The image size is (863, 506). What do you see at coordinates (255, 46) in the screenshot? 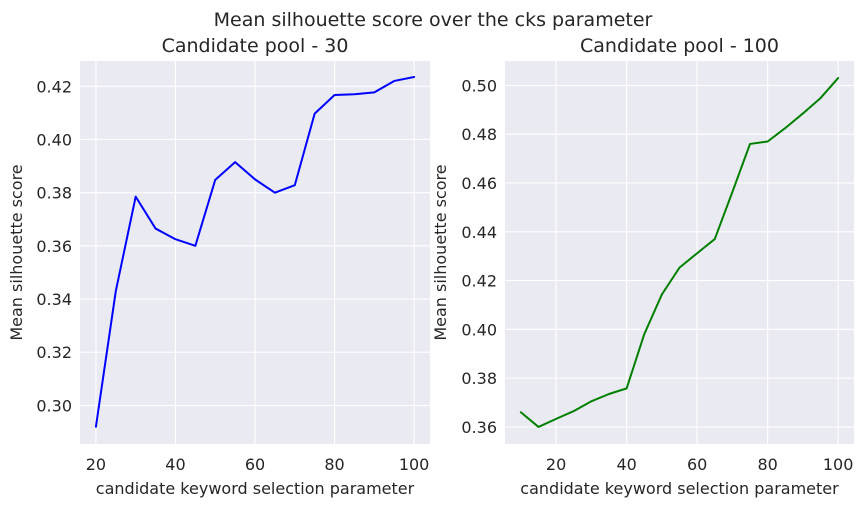
I see `left-chart-title: Candidate pool - 30` at bounding box center [255, 46].